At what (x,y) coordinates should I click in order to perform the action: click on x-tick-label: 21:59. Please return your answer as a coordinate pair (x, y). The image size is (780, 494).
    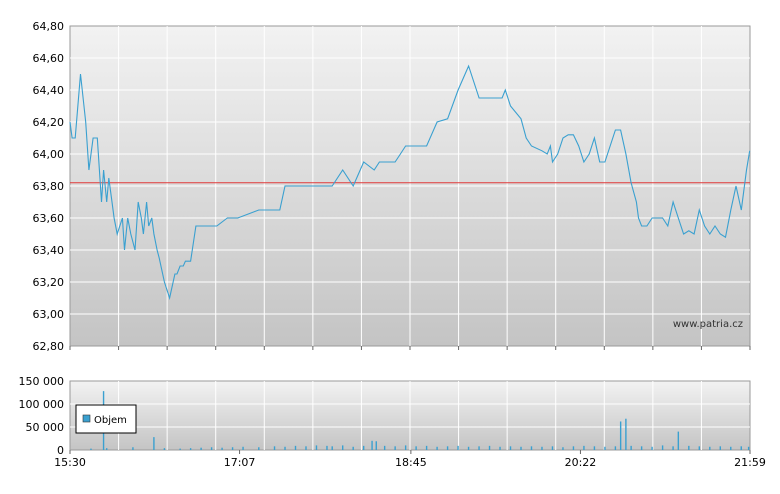
    Looking at the image, I should click on (750, 462).